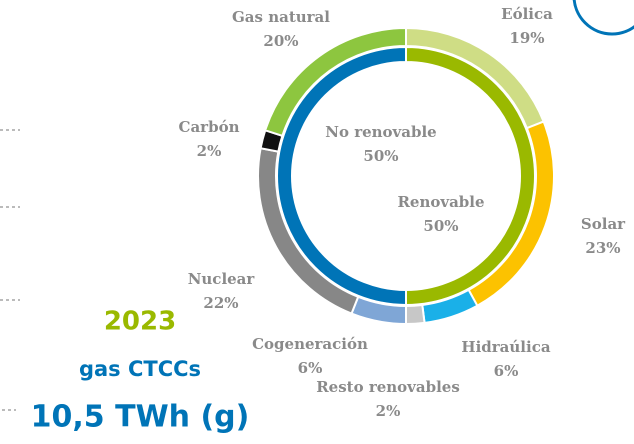  What do you see at coordinates (222, 279) in the screenshot?
I see `segment-label: Nuclear` at bounding box center [222, 279].